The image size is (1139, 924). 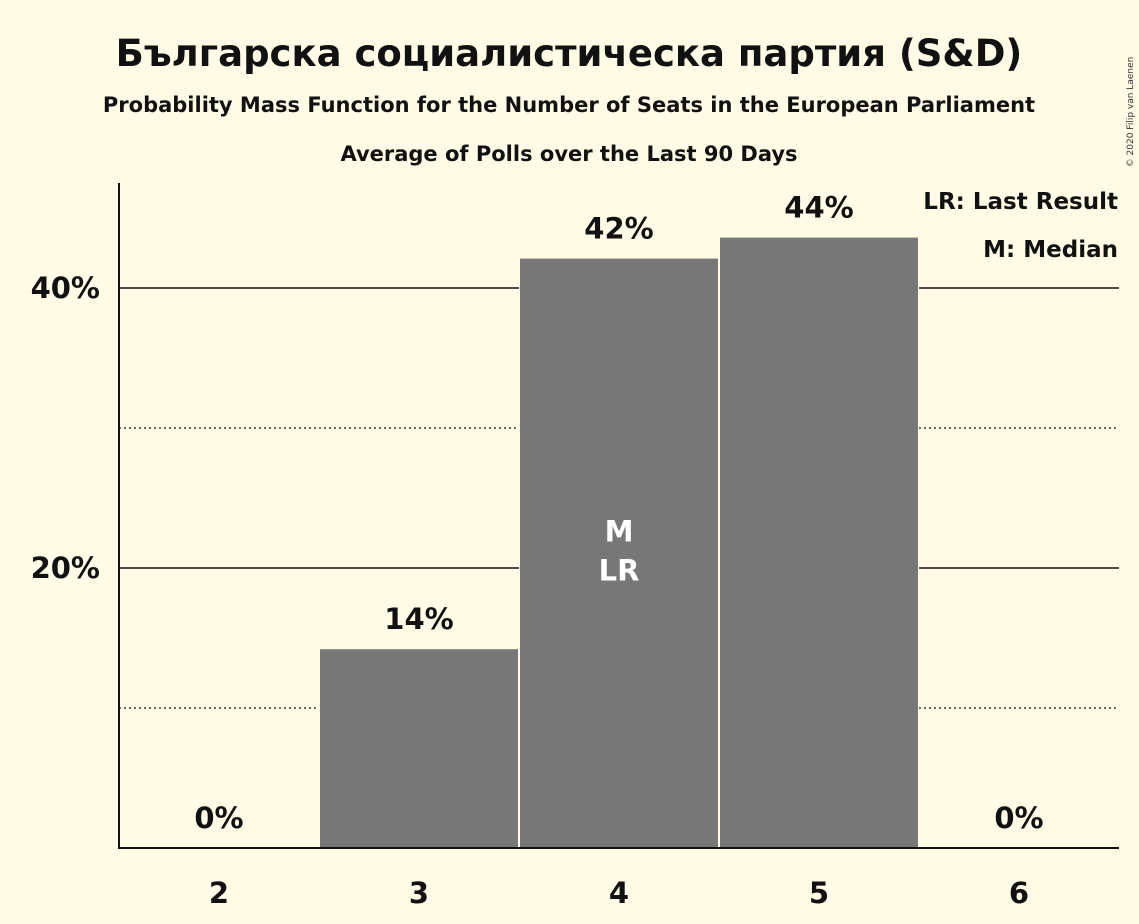 I want to click on y-tick-label-1: 40%, so click(x=65, y=288).